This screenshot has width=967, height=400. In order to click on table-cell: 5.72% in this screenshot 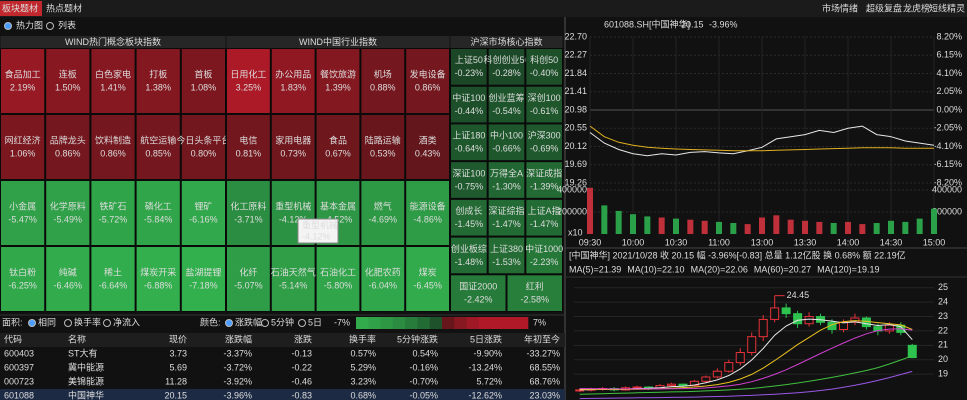, I will do `click(489, 381)`.